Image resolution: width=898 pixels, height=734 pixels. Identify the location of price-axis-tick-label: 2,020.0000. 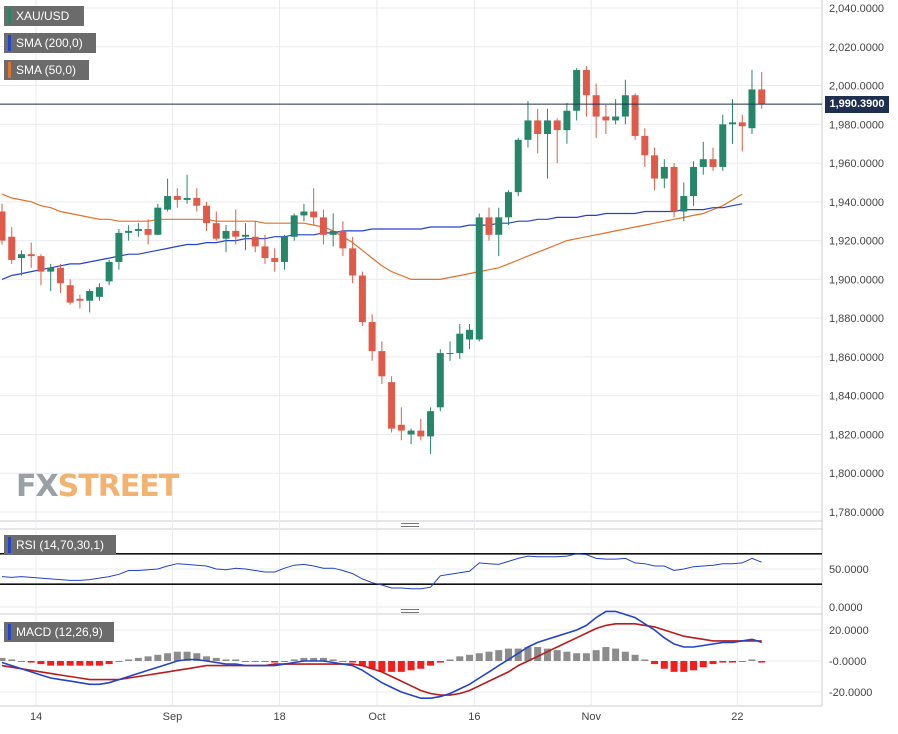
(856, 48).